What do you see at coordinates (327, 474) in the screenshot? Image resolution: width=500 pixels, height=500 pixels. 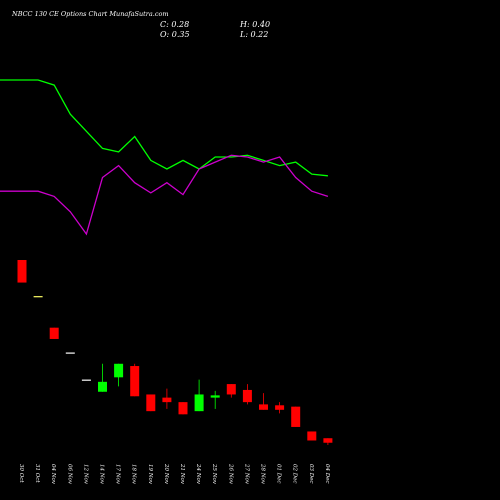 I see `x-tick-label: 04 Dec` at bounding box center [327, 474].